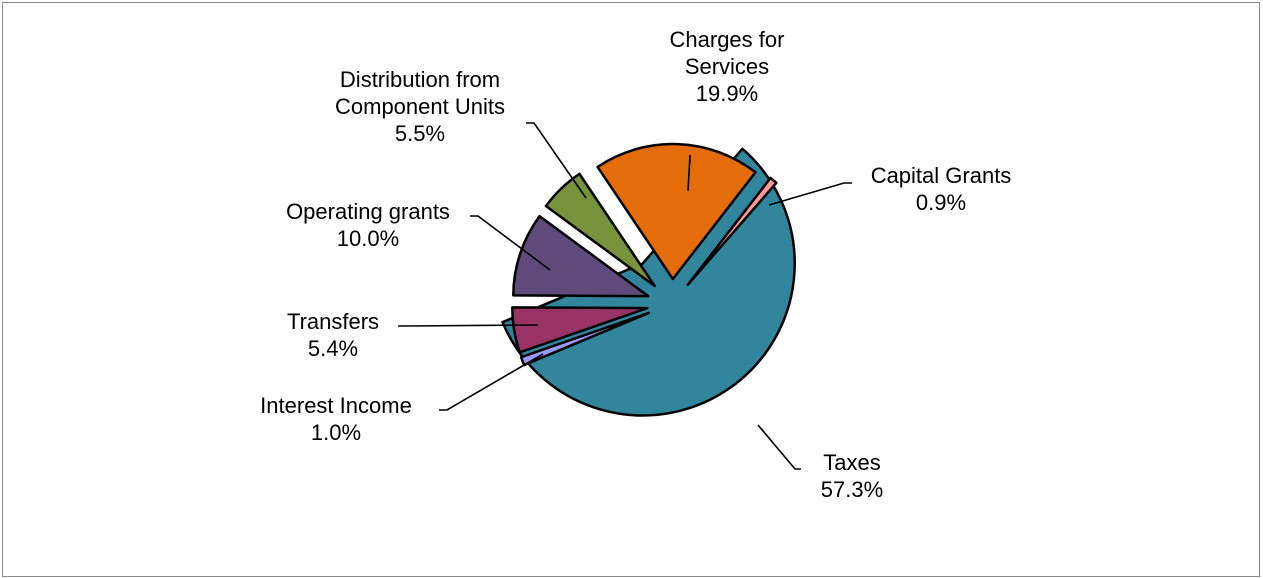 Image resolution: width=1263 pixels, height=578 pixels. What do you see at coordinates (368, 225) in the screenshot?
I see `data-label-operating-grants: Operating grants 10.0%` at bounding box center [368, 225].